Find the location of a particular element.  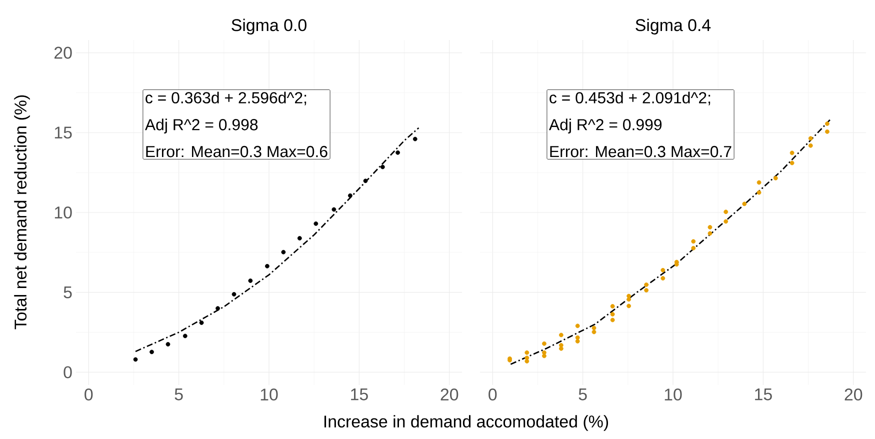

annotation: Adj R^2 = 0.998 is located at coordinates (201, 126).